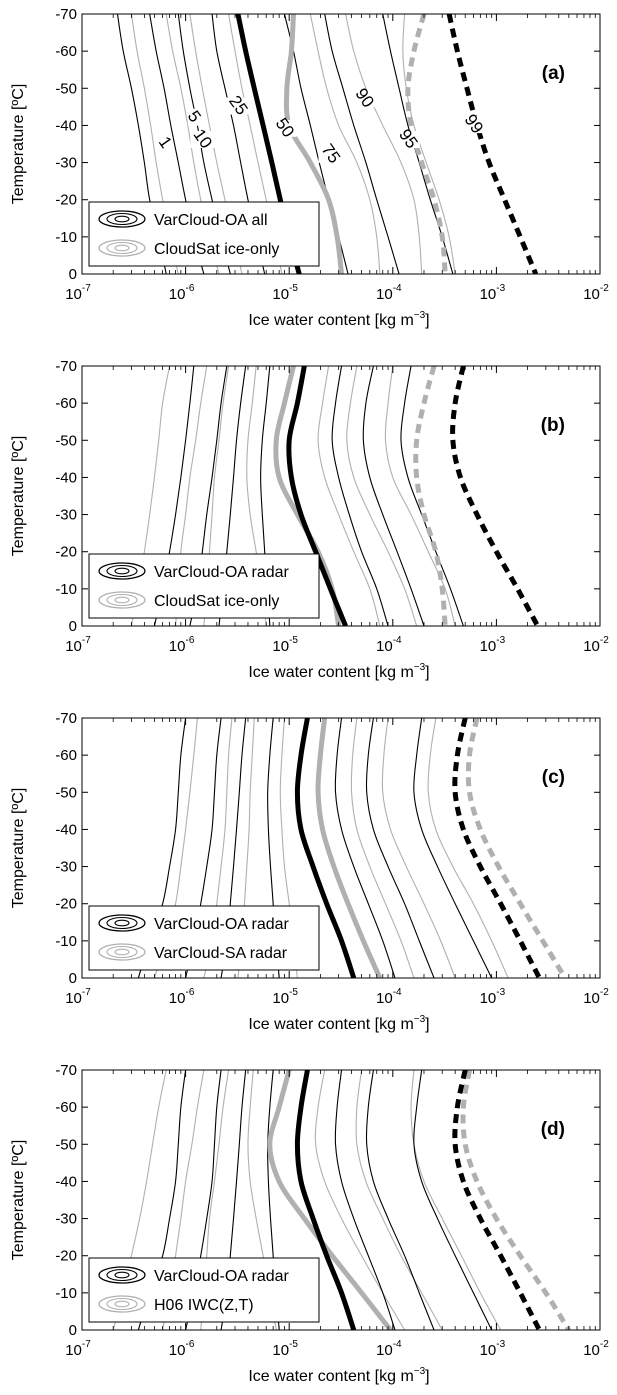 Image resolution: width=617 pixels, height=1395 pixels. I want to click on legend: VarCloud-OA all CloudSat ice-only, so click(204, 234).